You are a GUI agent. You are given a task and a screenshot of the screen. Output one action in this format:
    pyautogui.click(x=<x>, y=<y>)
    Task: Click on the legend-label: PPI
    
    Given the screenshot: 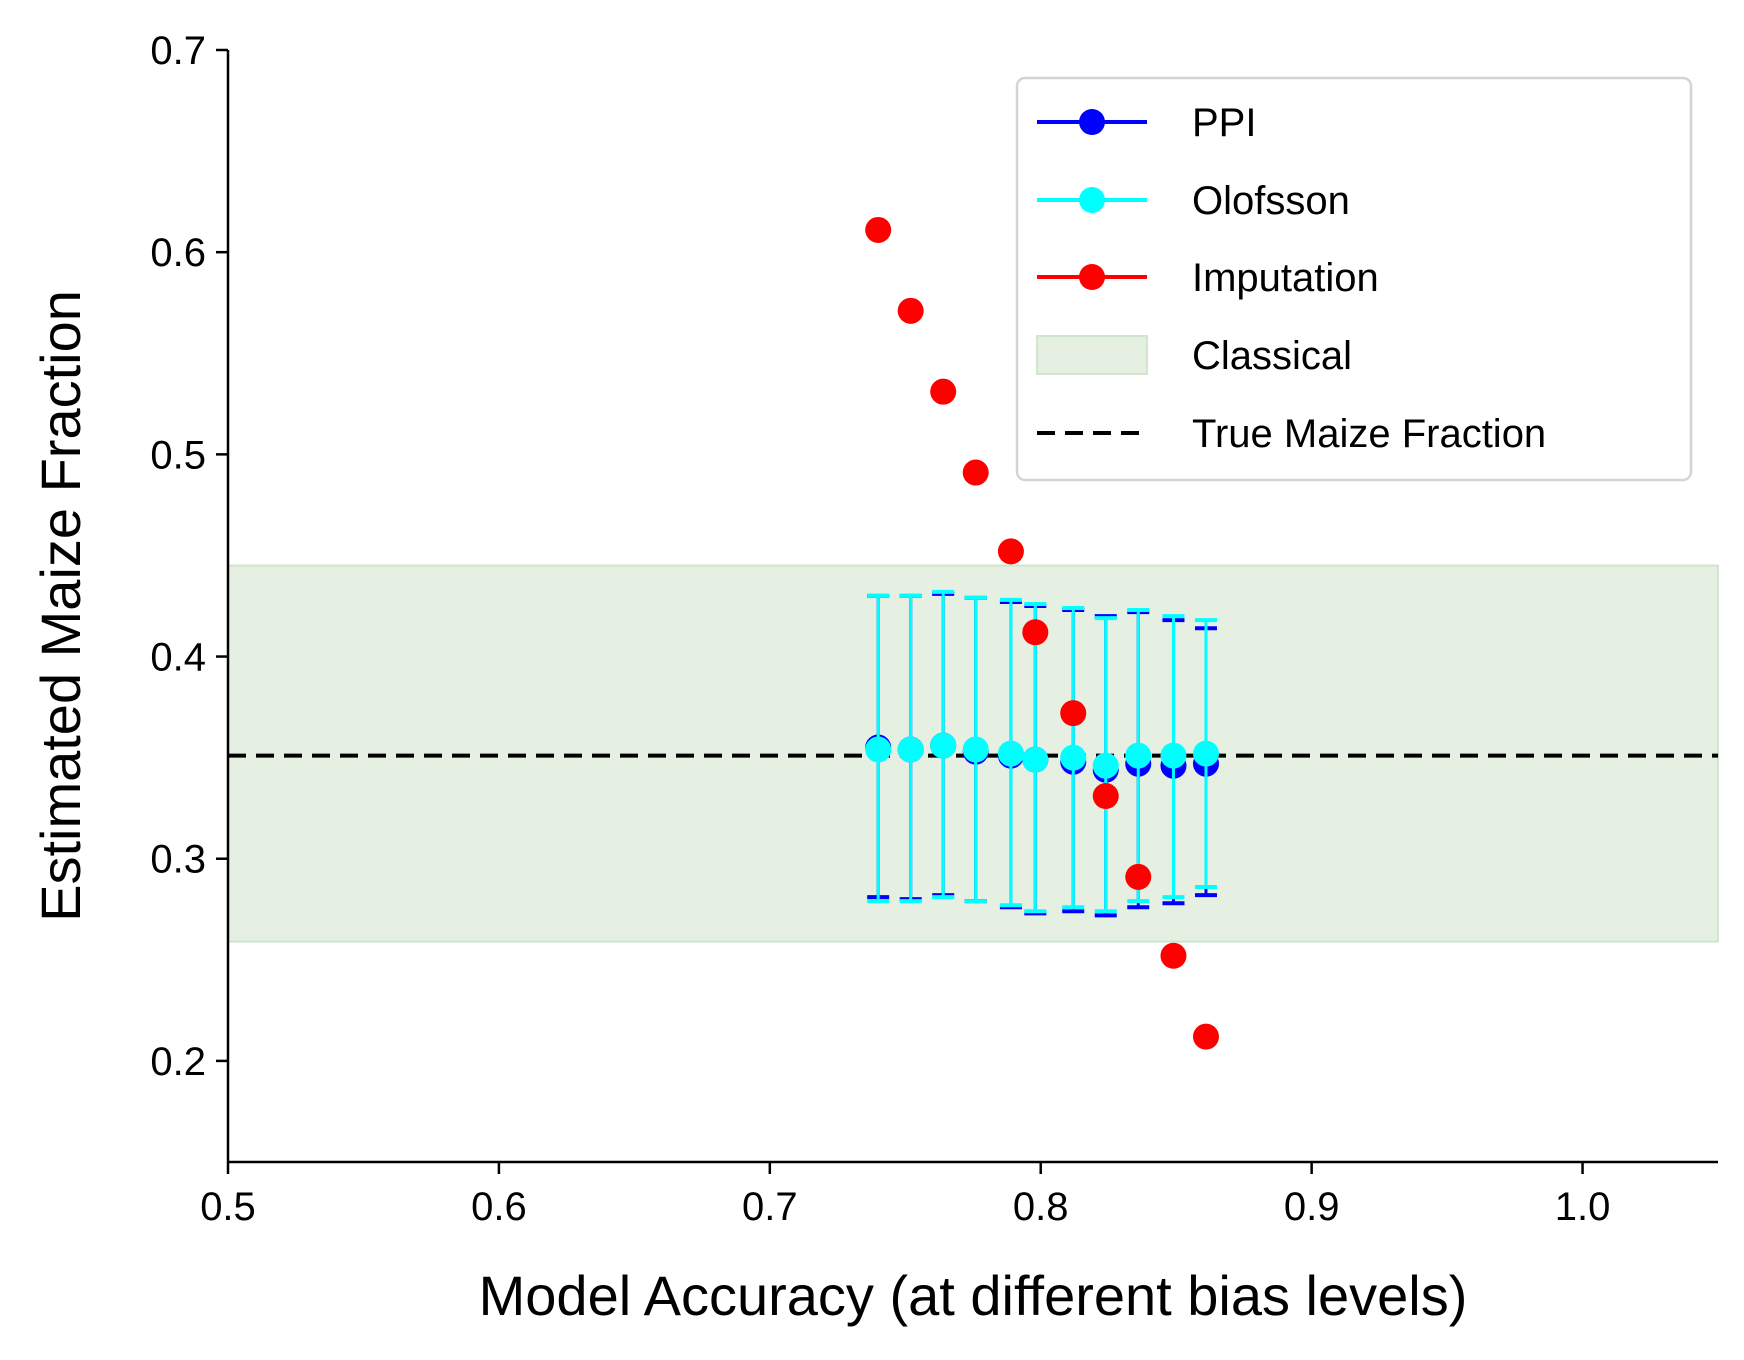 What is the action you would take?
    pyautogui.click(x=1224, y=123)
    